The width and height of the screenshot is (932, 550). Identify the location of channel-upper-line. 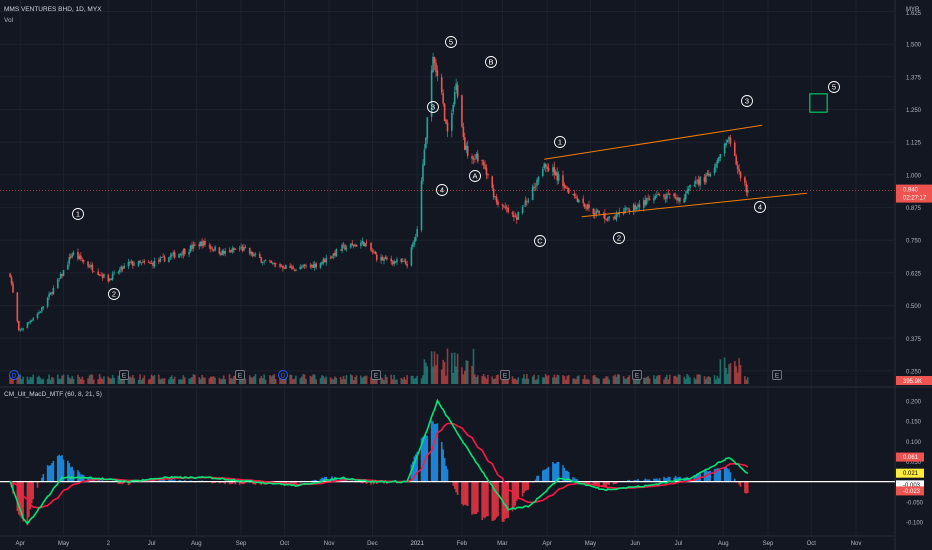
(653, 142).